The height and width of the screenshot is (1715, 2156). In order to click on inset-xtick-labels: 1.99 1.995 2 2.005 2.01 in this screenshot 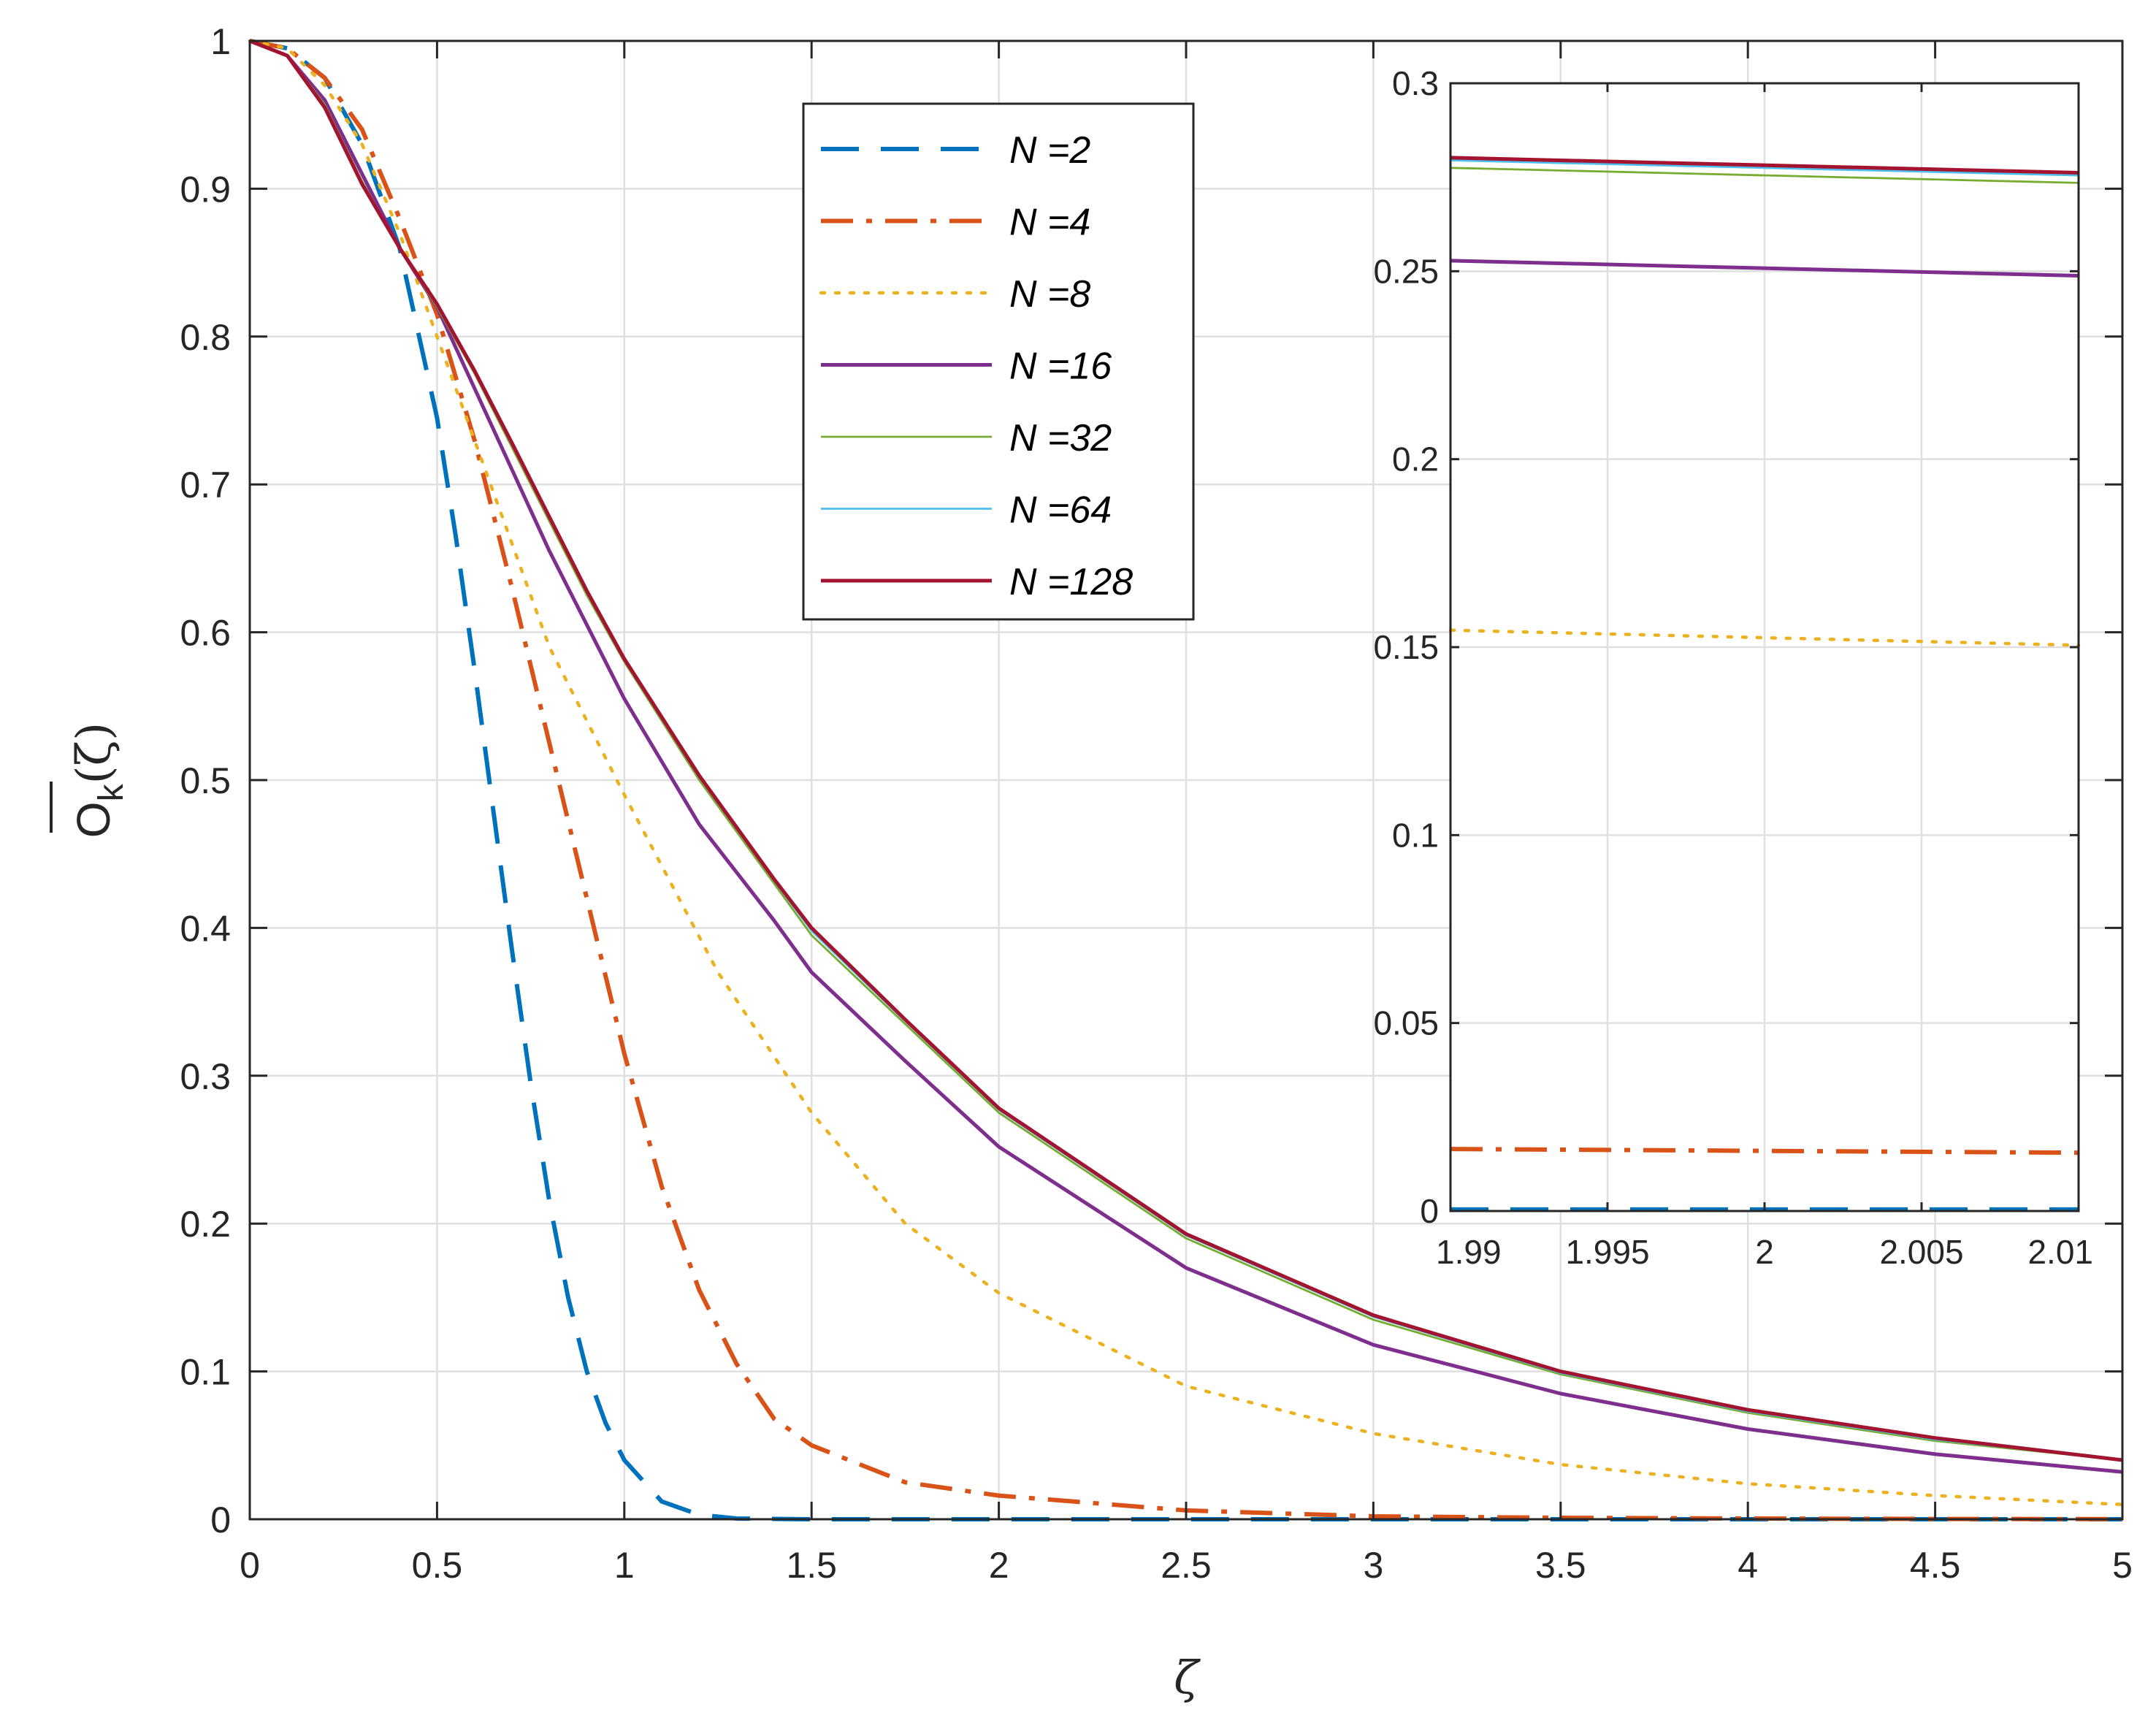, I will do `click(1765, 1252)`.